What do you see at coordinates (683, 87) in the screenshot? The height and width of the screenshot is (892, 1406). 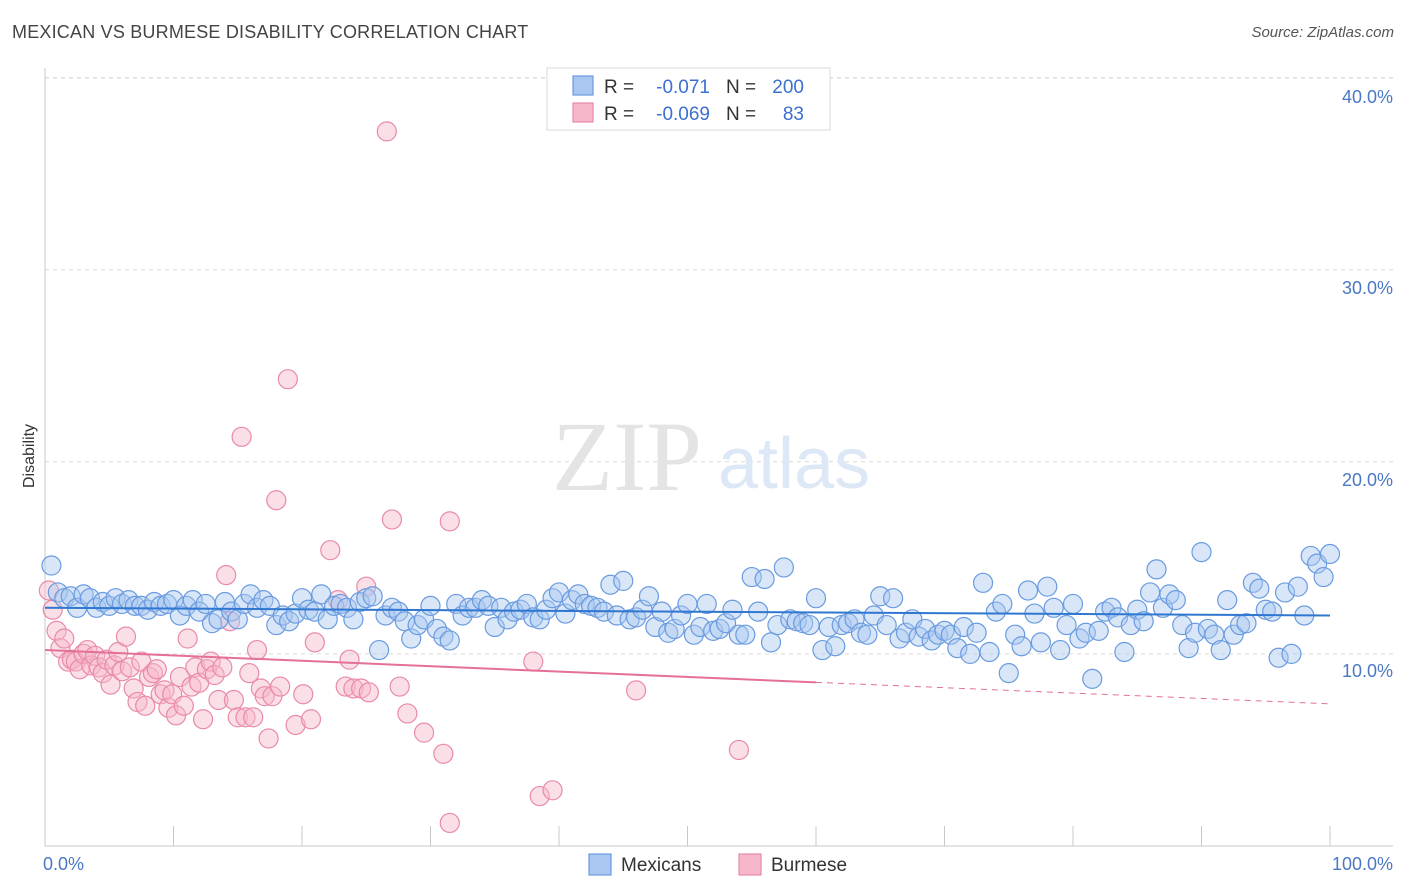 I see `legend-r-value-1: -0.071` at bounding box center [683, 87].